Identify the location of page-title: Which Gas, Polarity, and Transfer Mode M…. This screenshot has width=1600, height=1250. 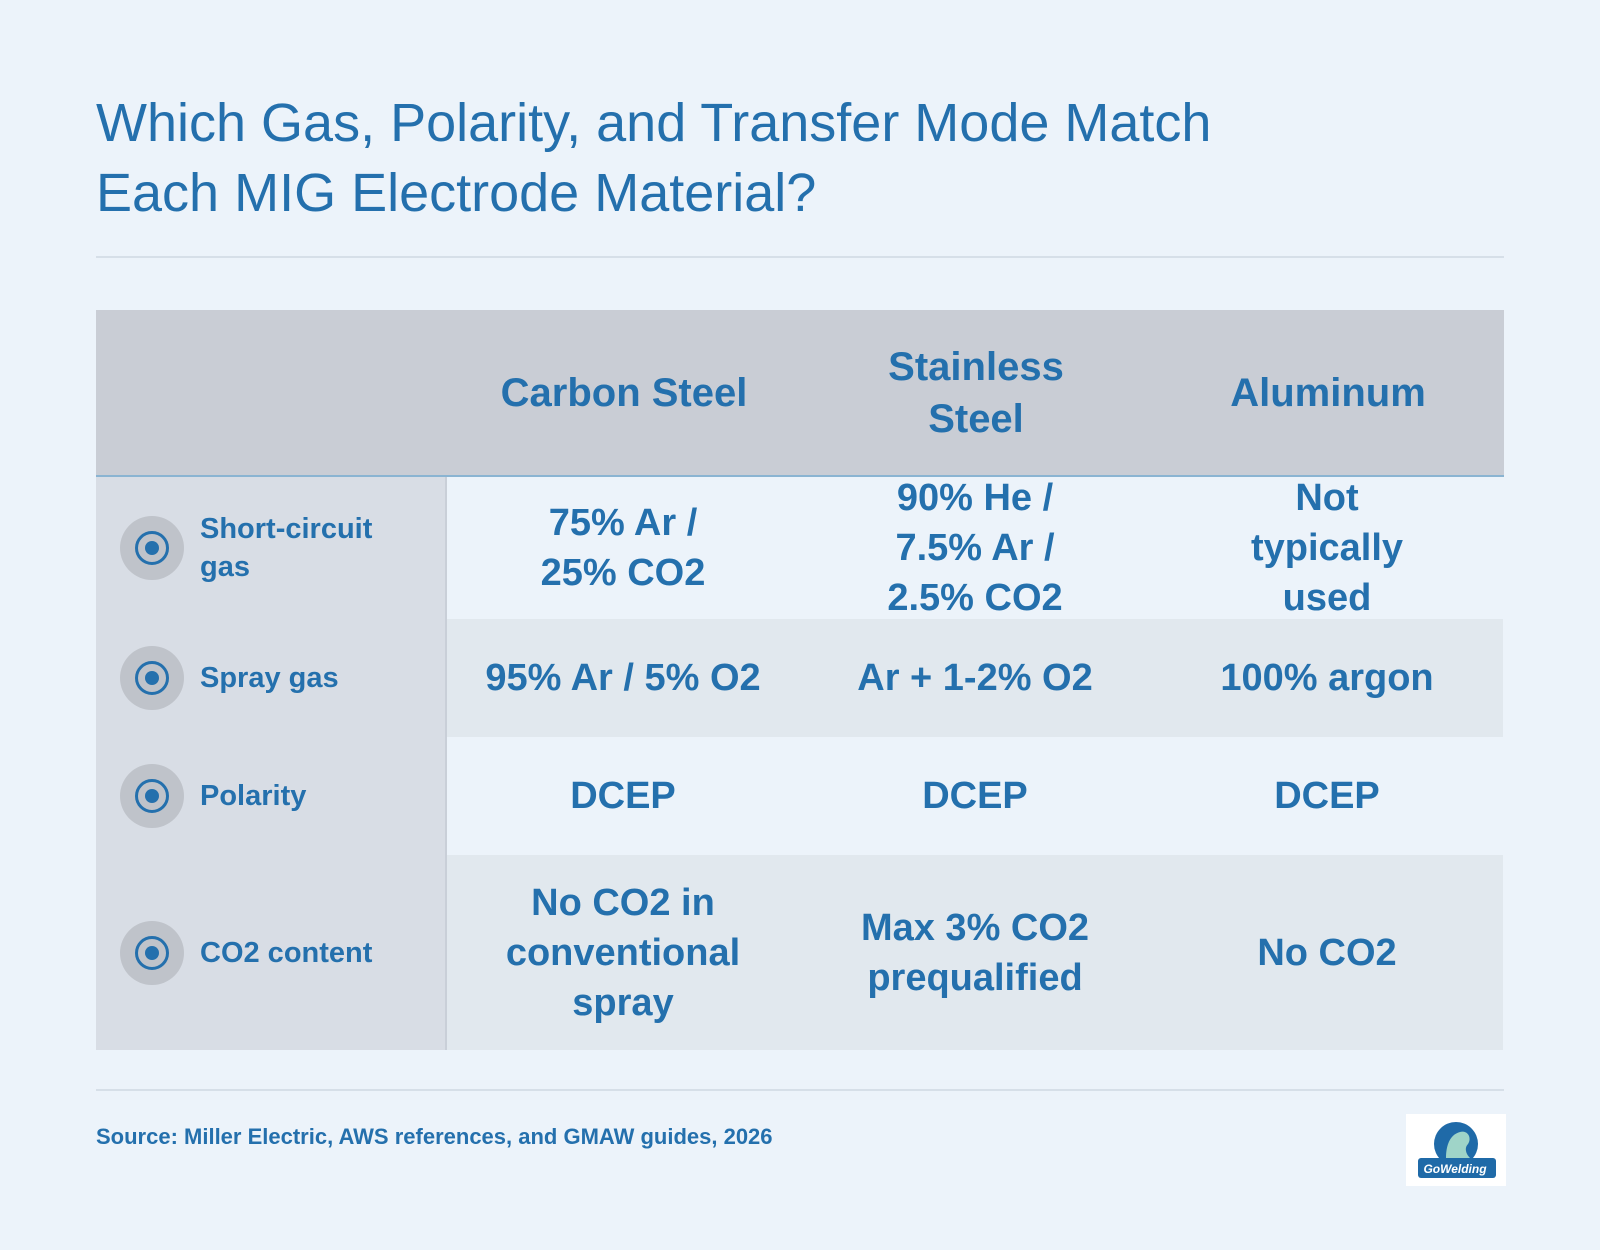
(746, 158).